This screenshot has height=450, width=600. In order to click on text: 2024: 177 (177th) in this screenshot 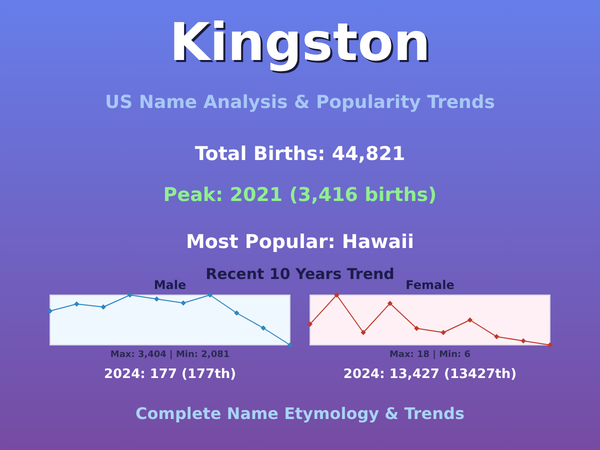, I will do `click(170, 374)`.